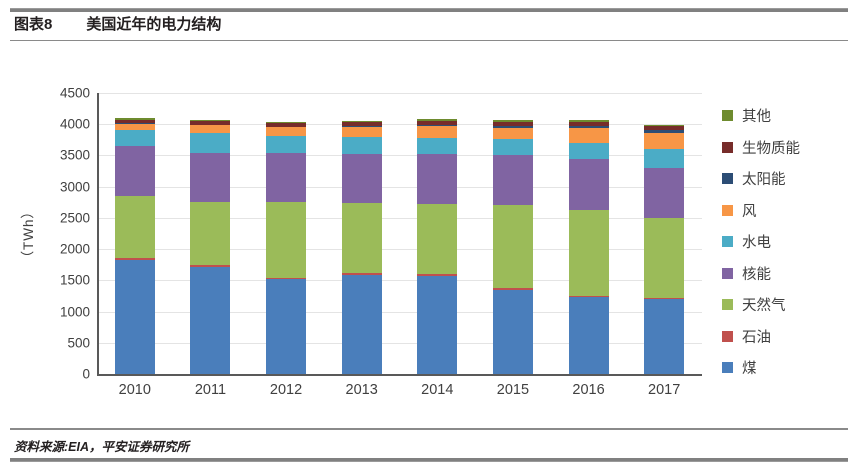 This screenshot has height=472, width=858. Describe the element at coordinates (787, 242) in the screenshot. I see `legend-item-水电: 水电` at that location.